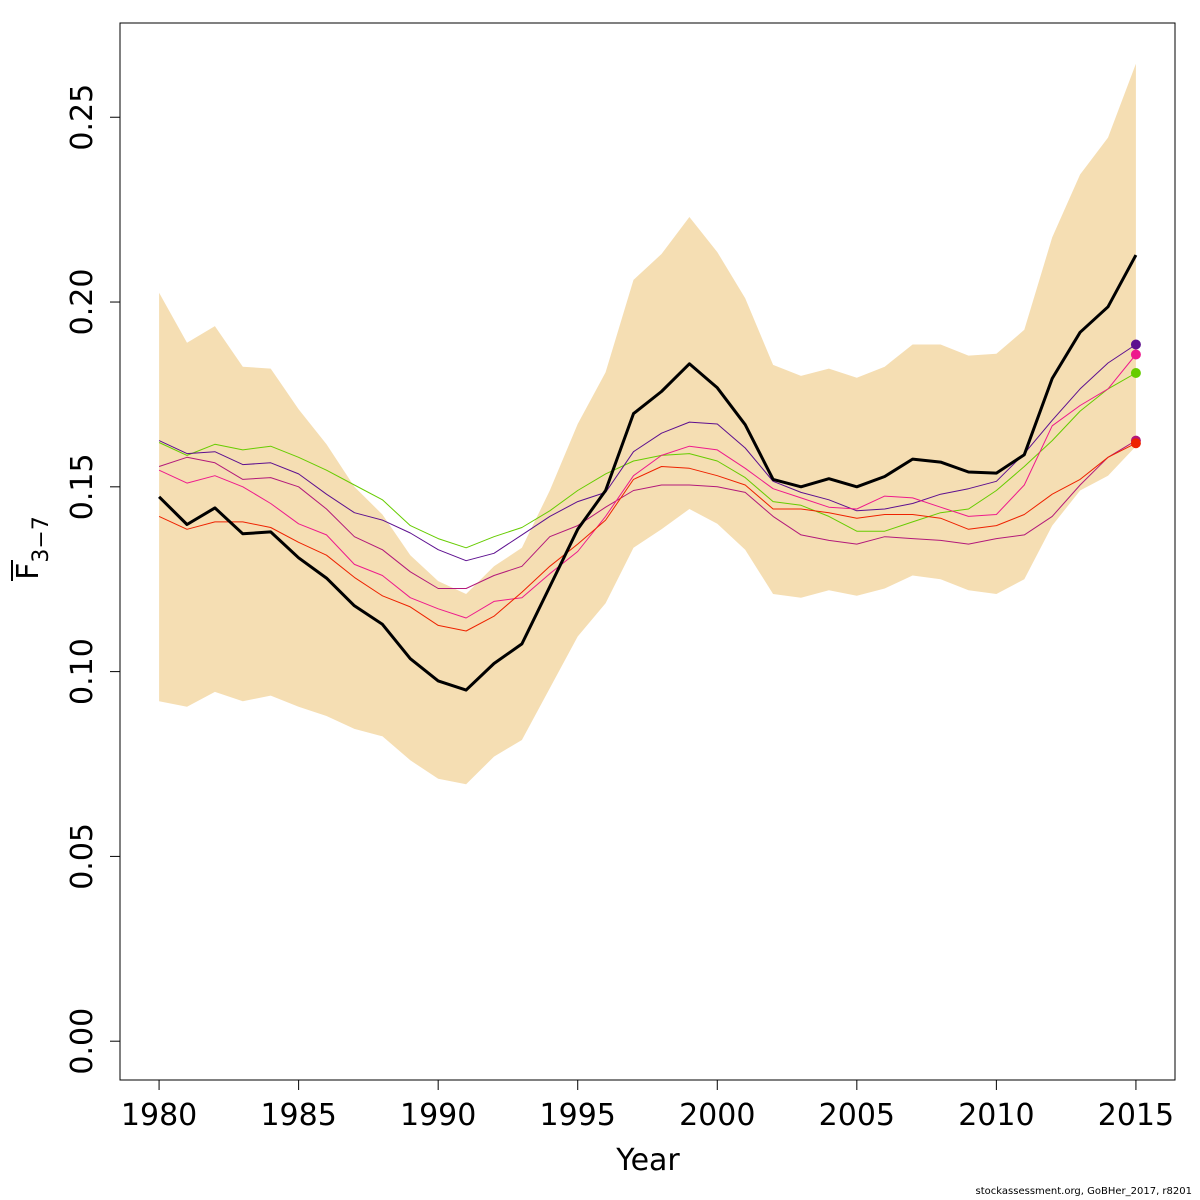 This screenshot has height=1200, width=1200. Describe the element at coordinates (41, 539) in the screenshot. I see `y-axis-title-sub: 3−7` at that location.